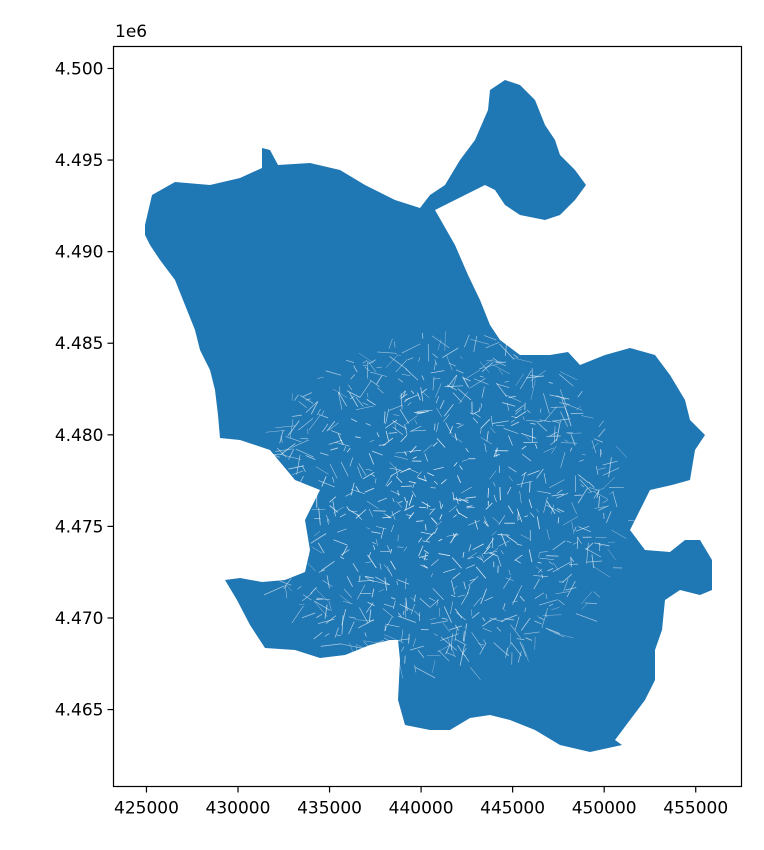  I want to click on y-tick-label: 4.470, so click(79, 619).